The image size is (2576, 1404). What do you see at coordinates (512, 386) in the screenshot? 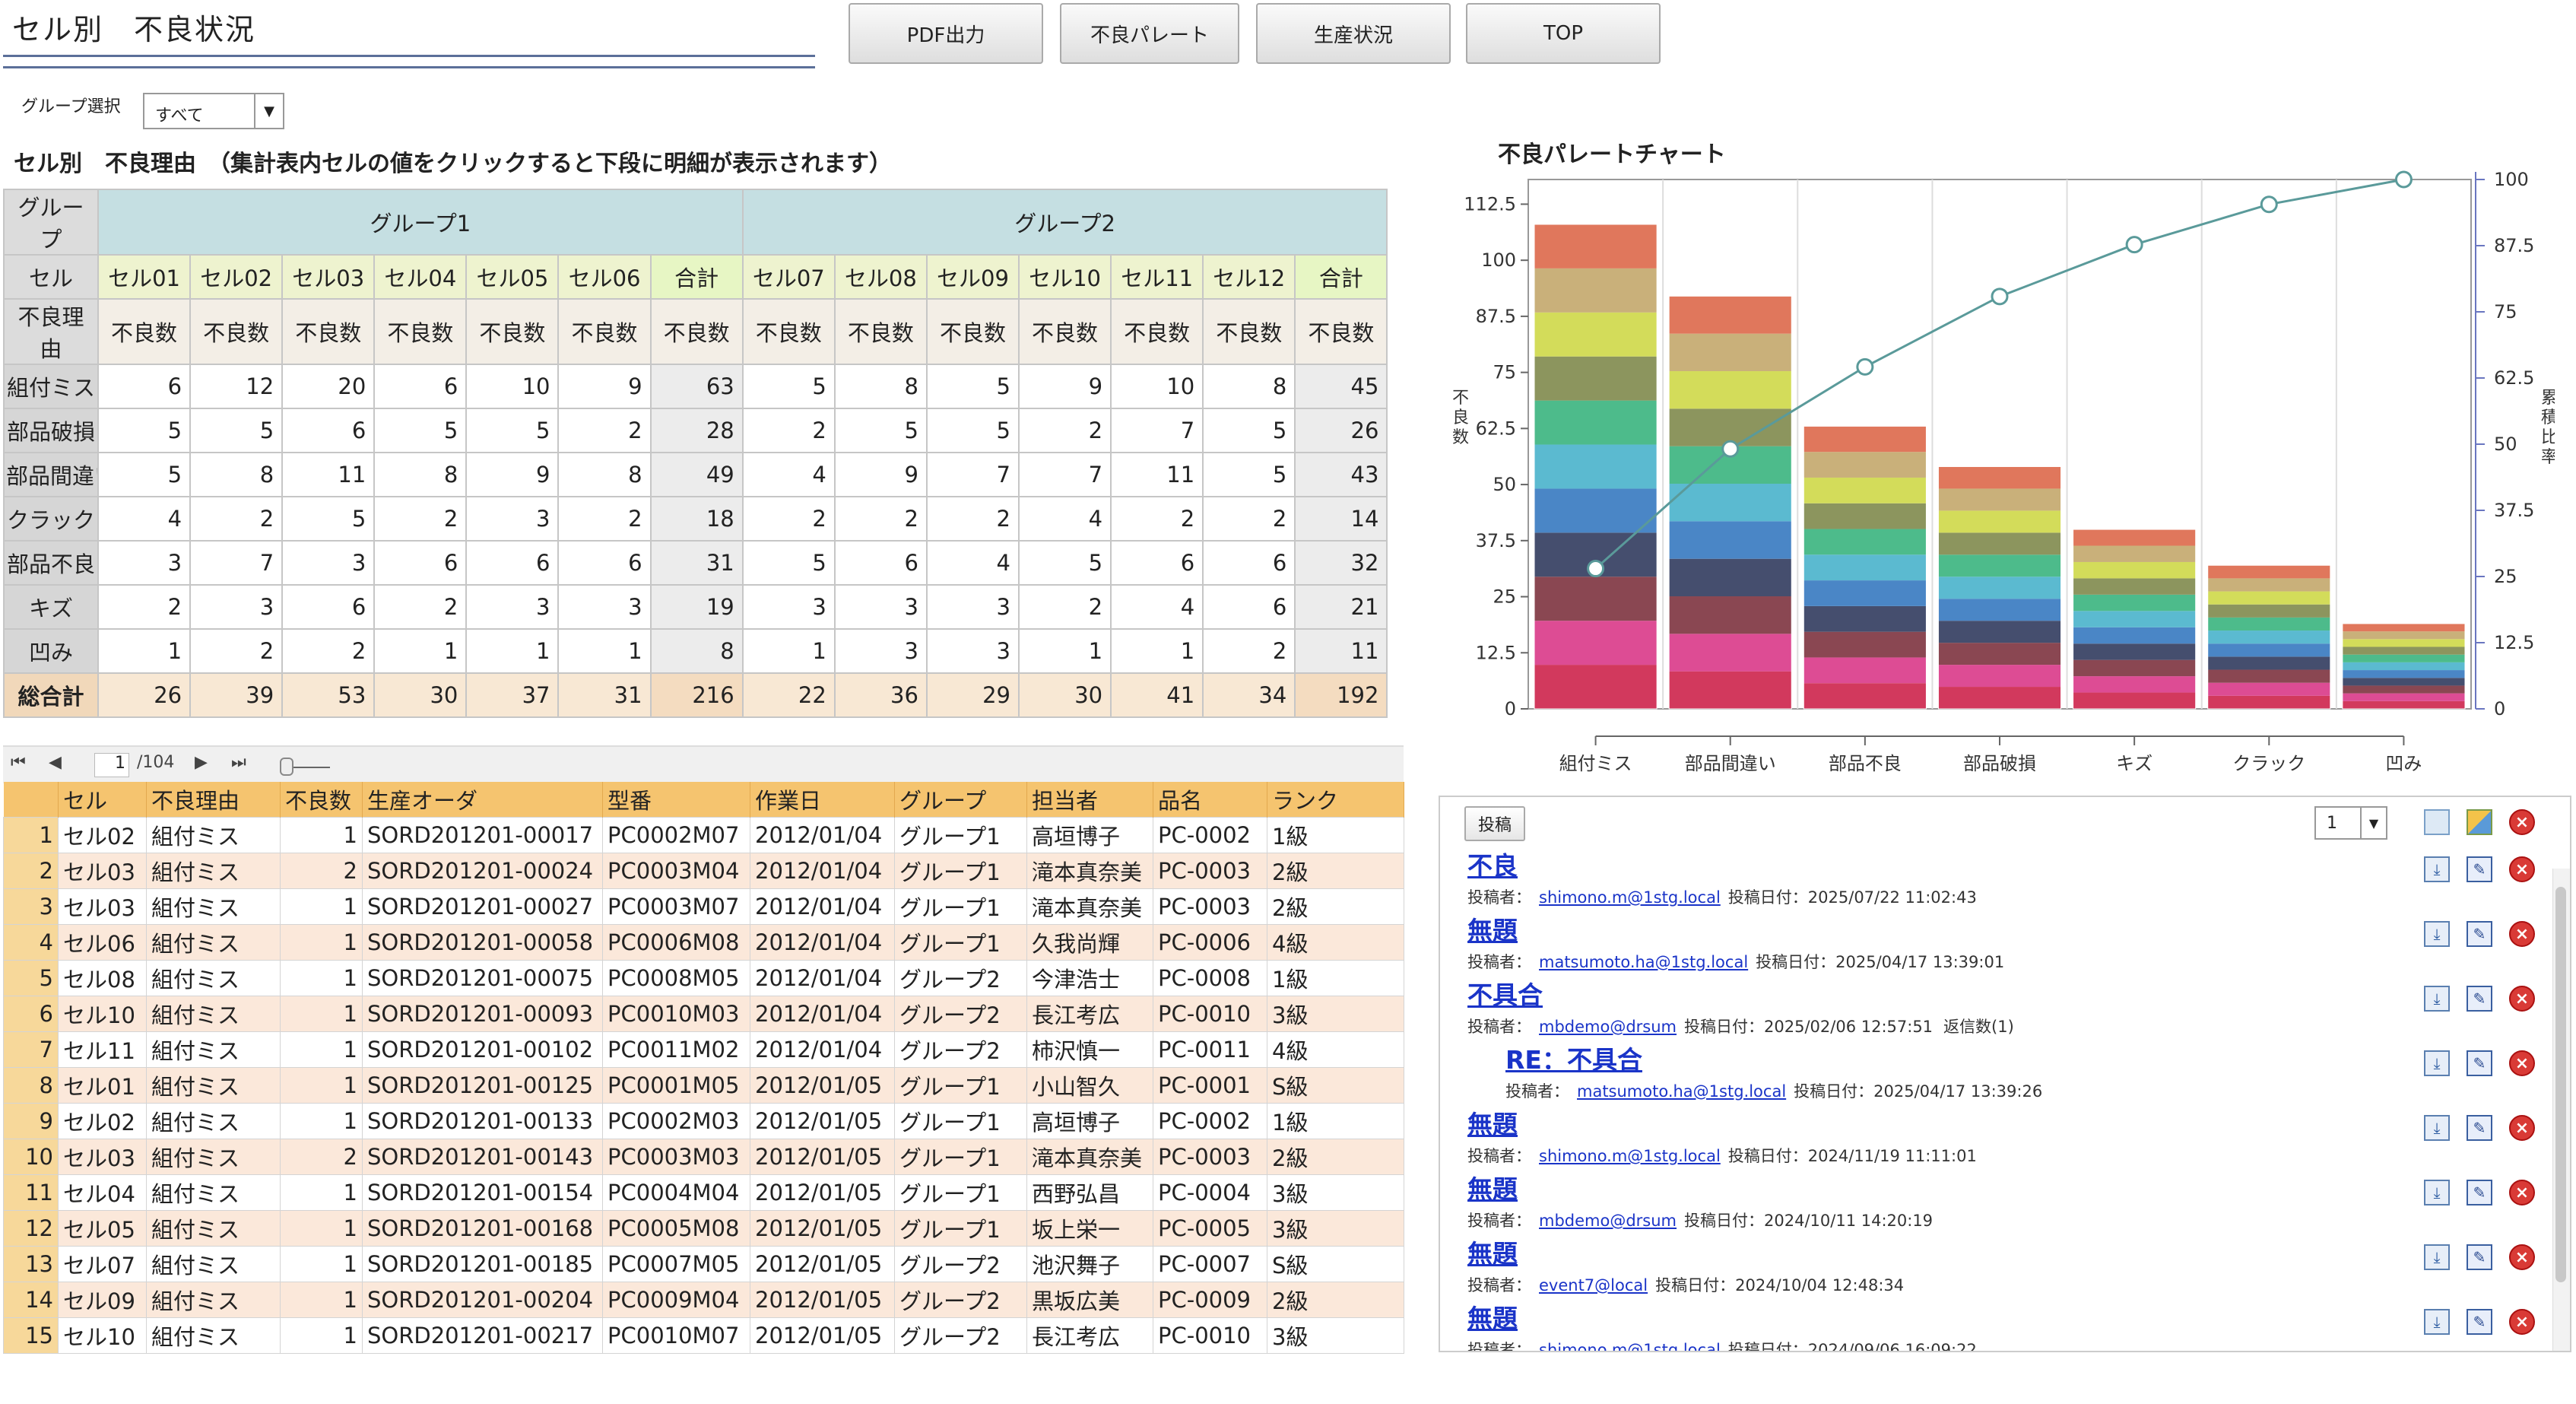
I see `summary-value: 10` at bounding box center [512, 386].